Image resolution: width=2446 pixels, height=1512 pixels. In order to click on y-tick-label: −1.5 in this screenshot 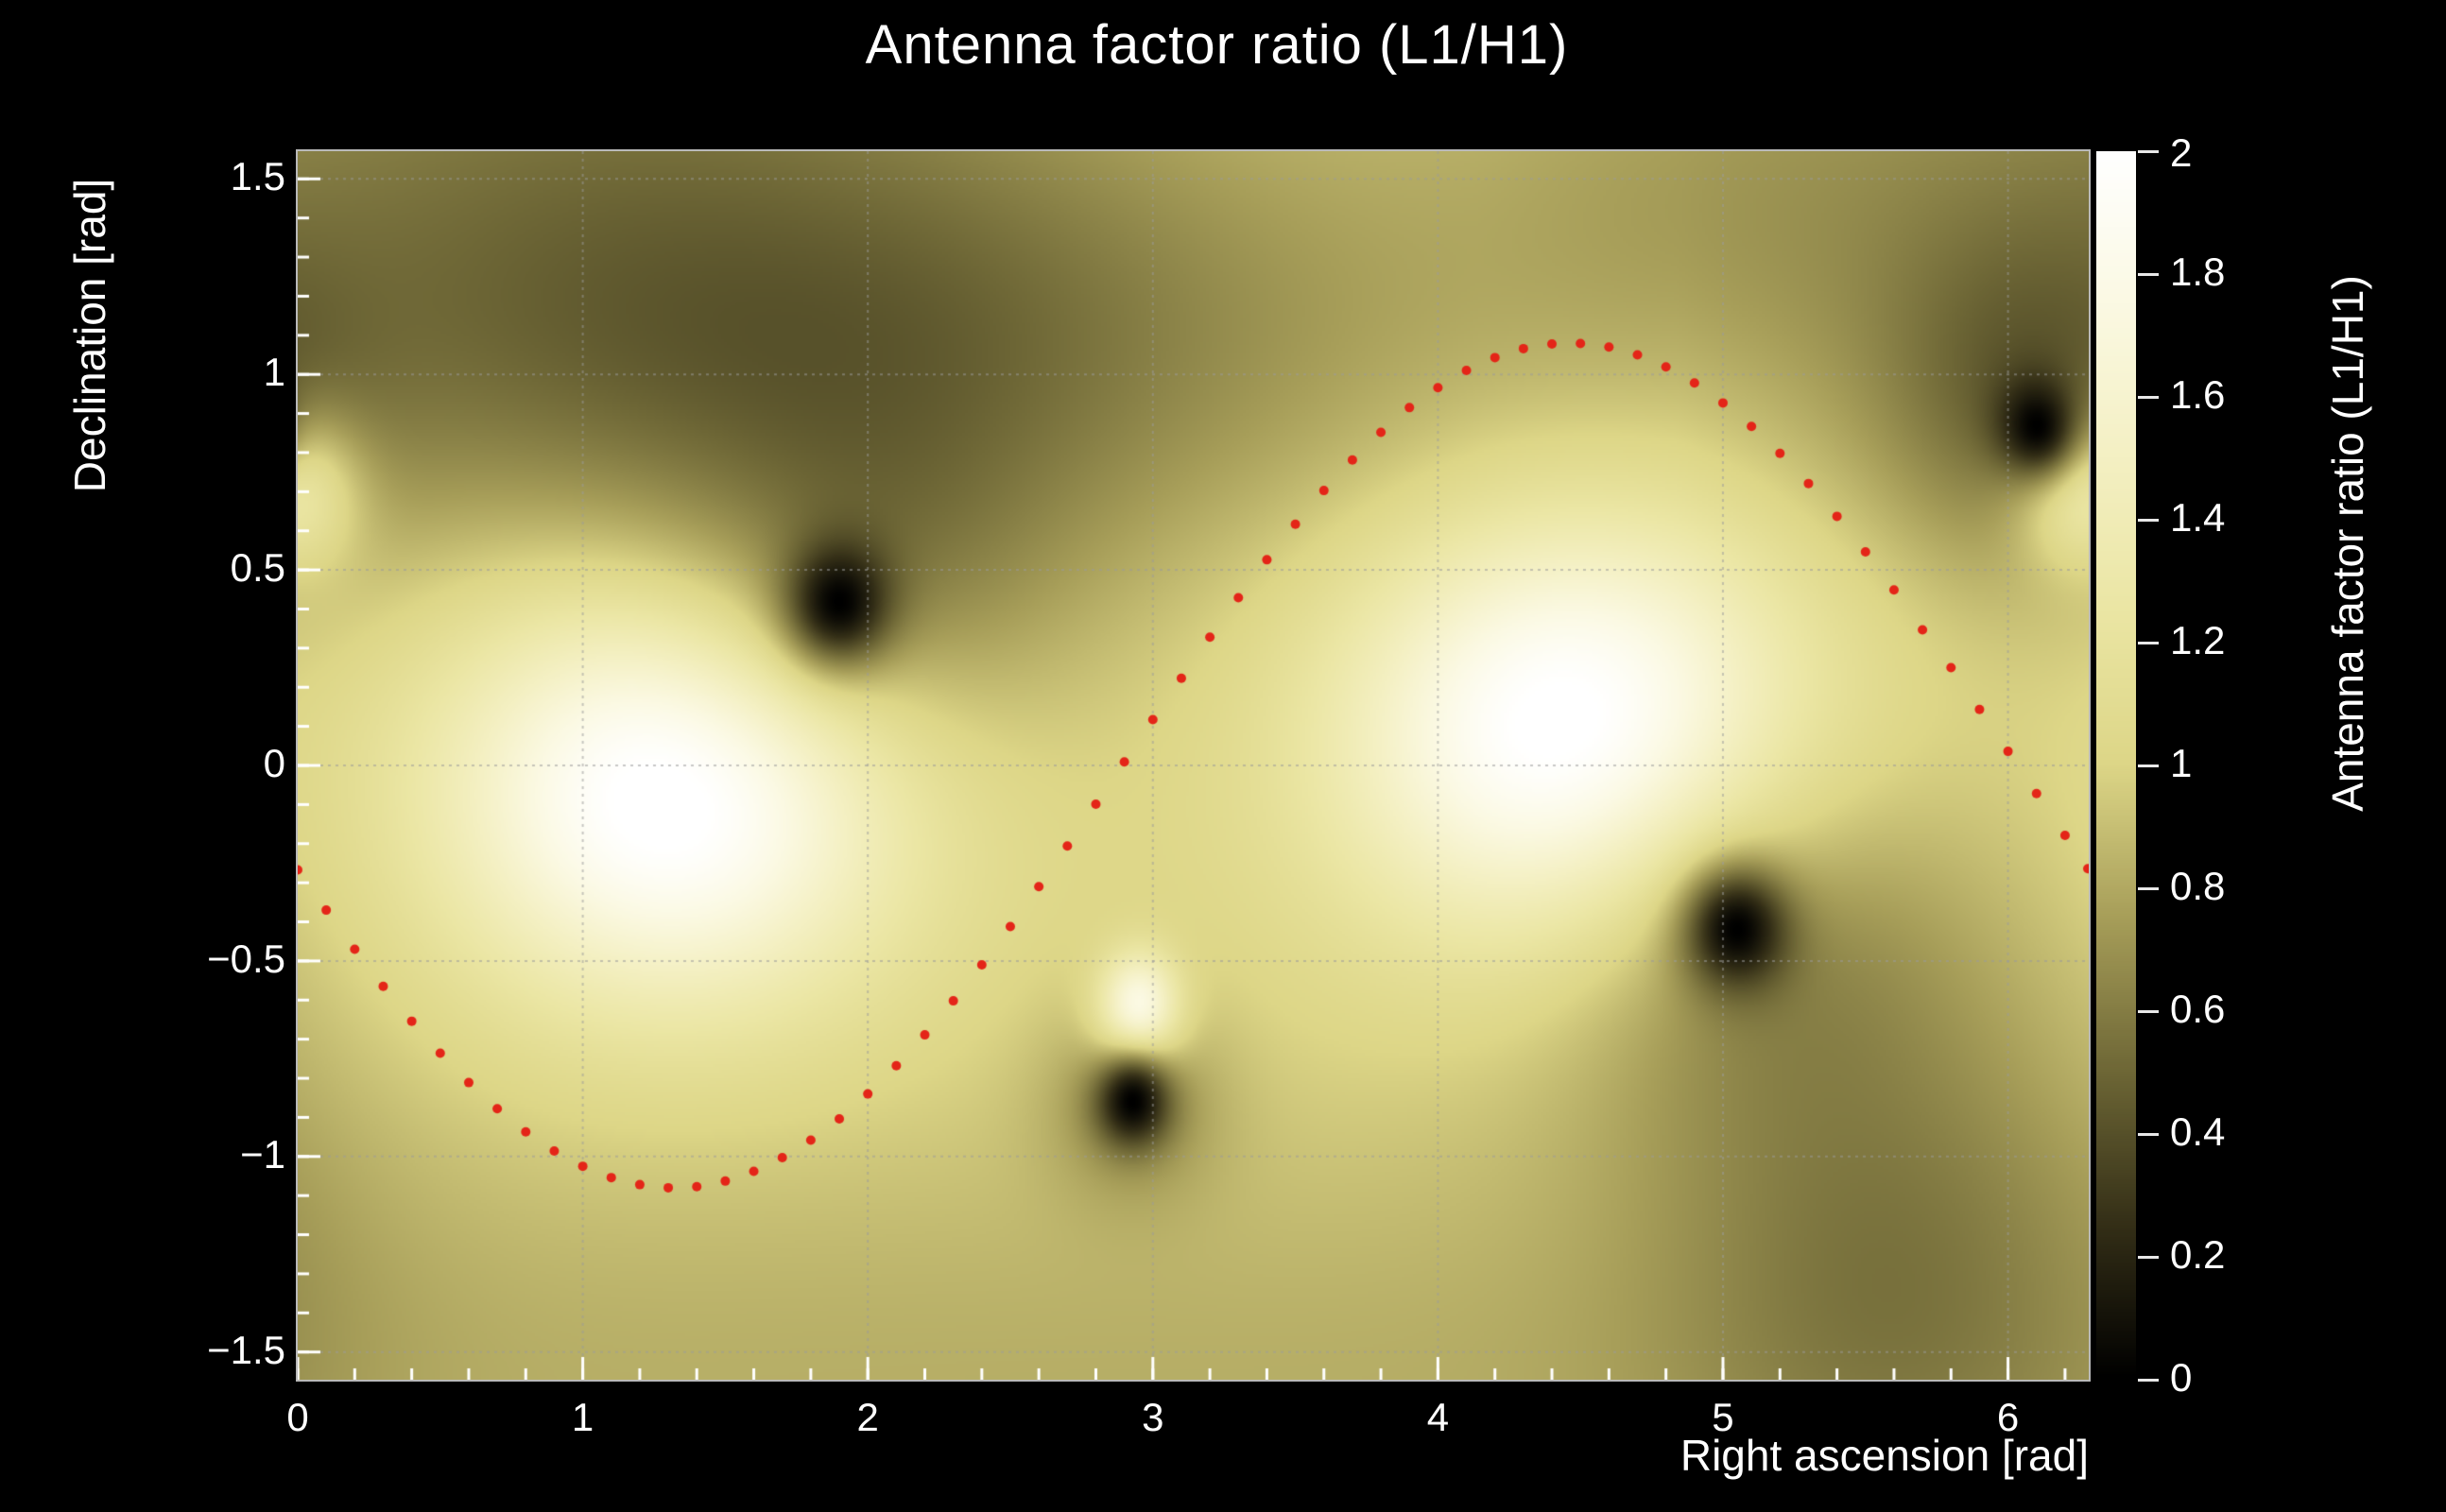, I will do `click(246, 1349)`.